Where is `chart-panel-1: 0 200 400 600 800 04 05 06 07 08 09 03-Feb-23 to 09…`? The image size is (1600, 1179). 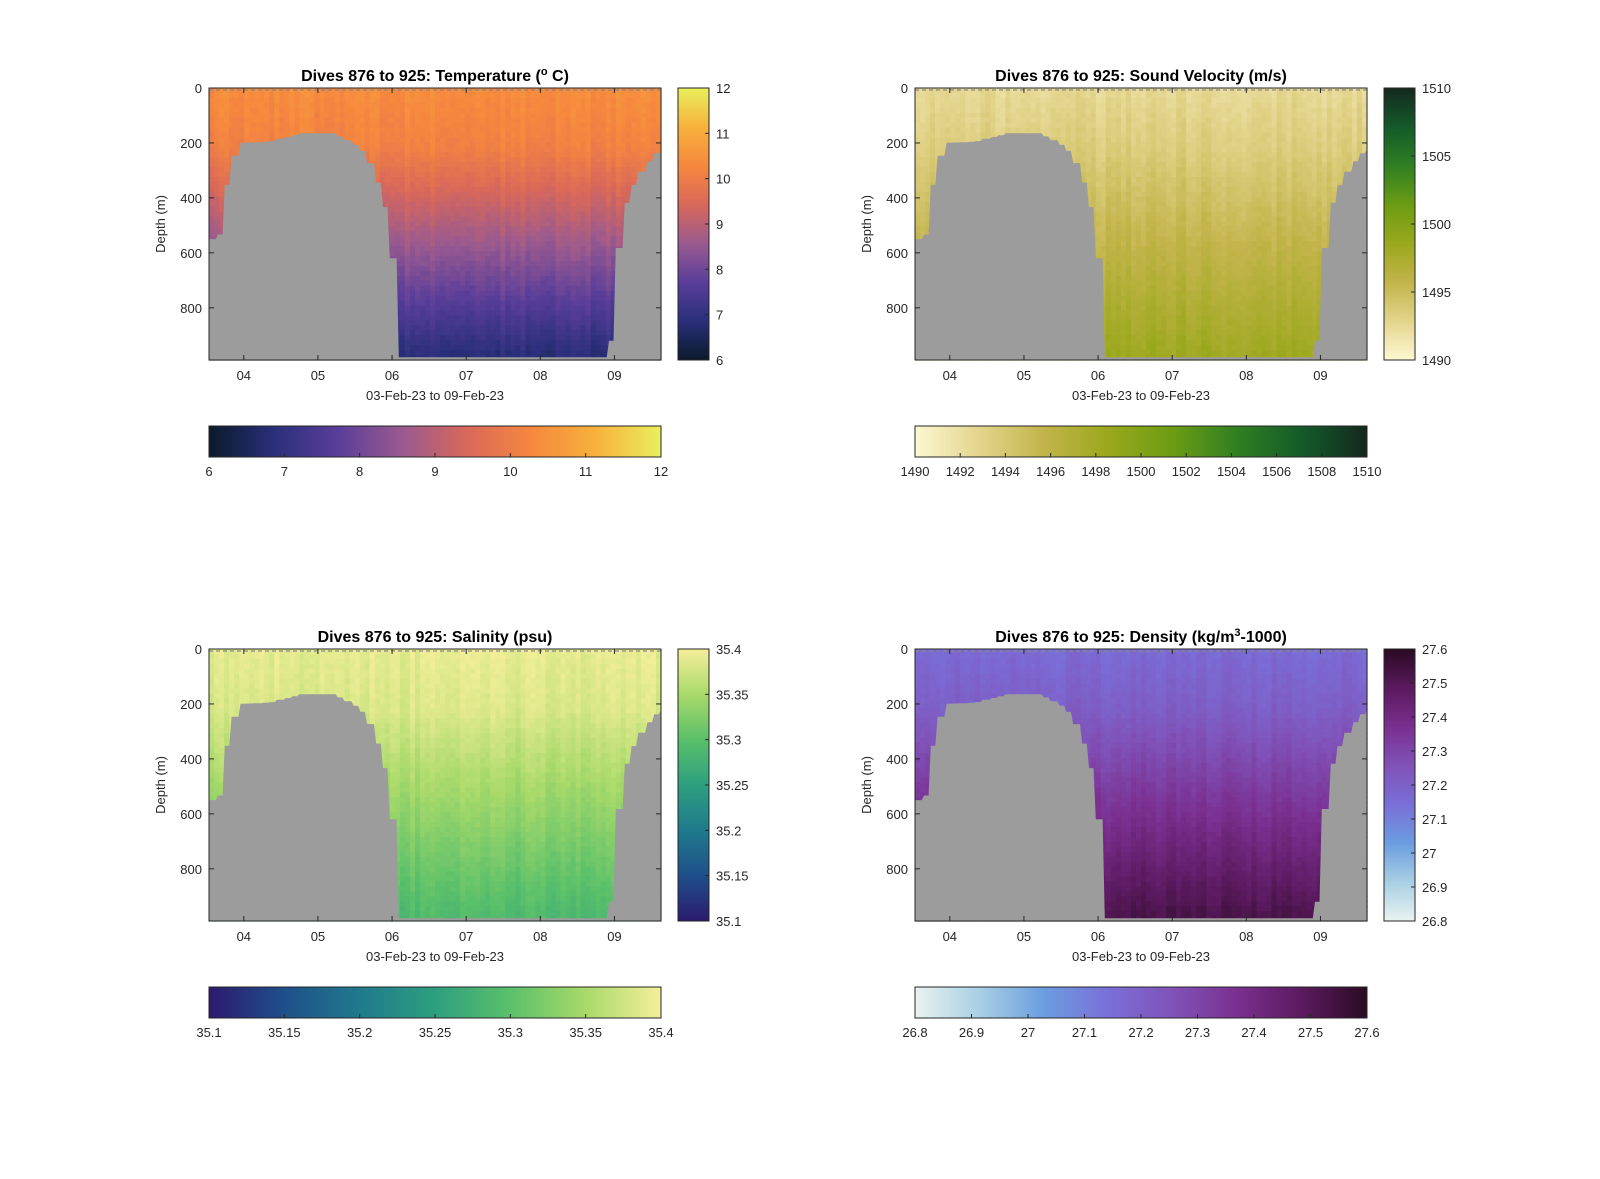
chart-panel-1: 0 200 400 600 800 04 05 06 07 08 09 03-Feb-23 to 09… is located at coordinates (441, 272).